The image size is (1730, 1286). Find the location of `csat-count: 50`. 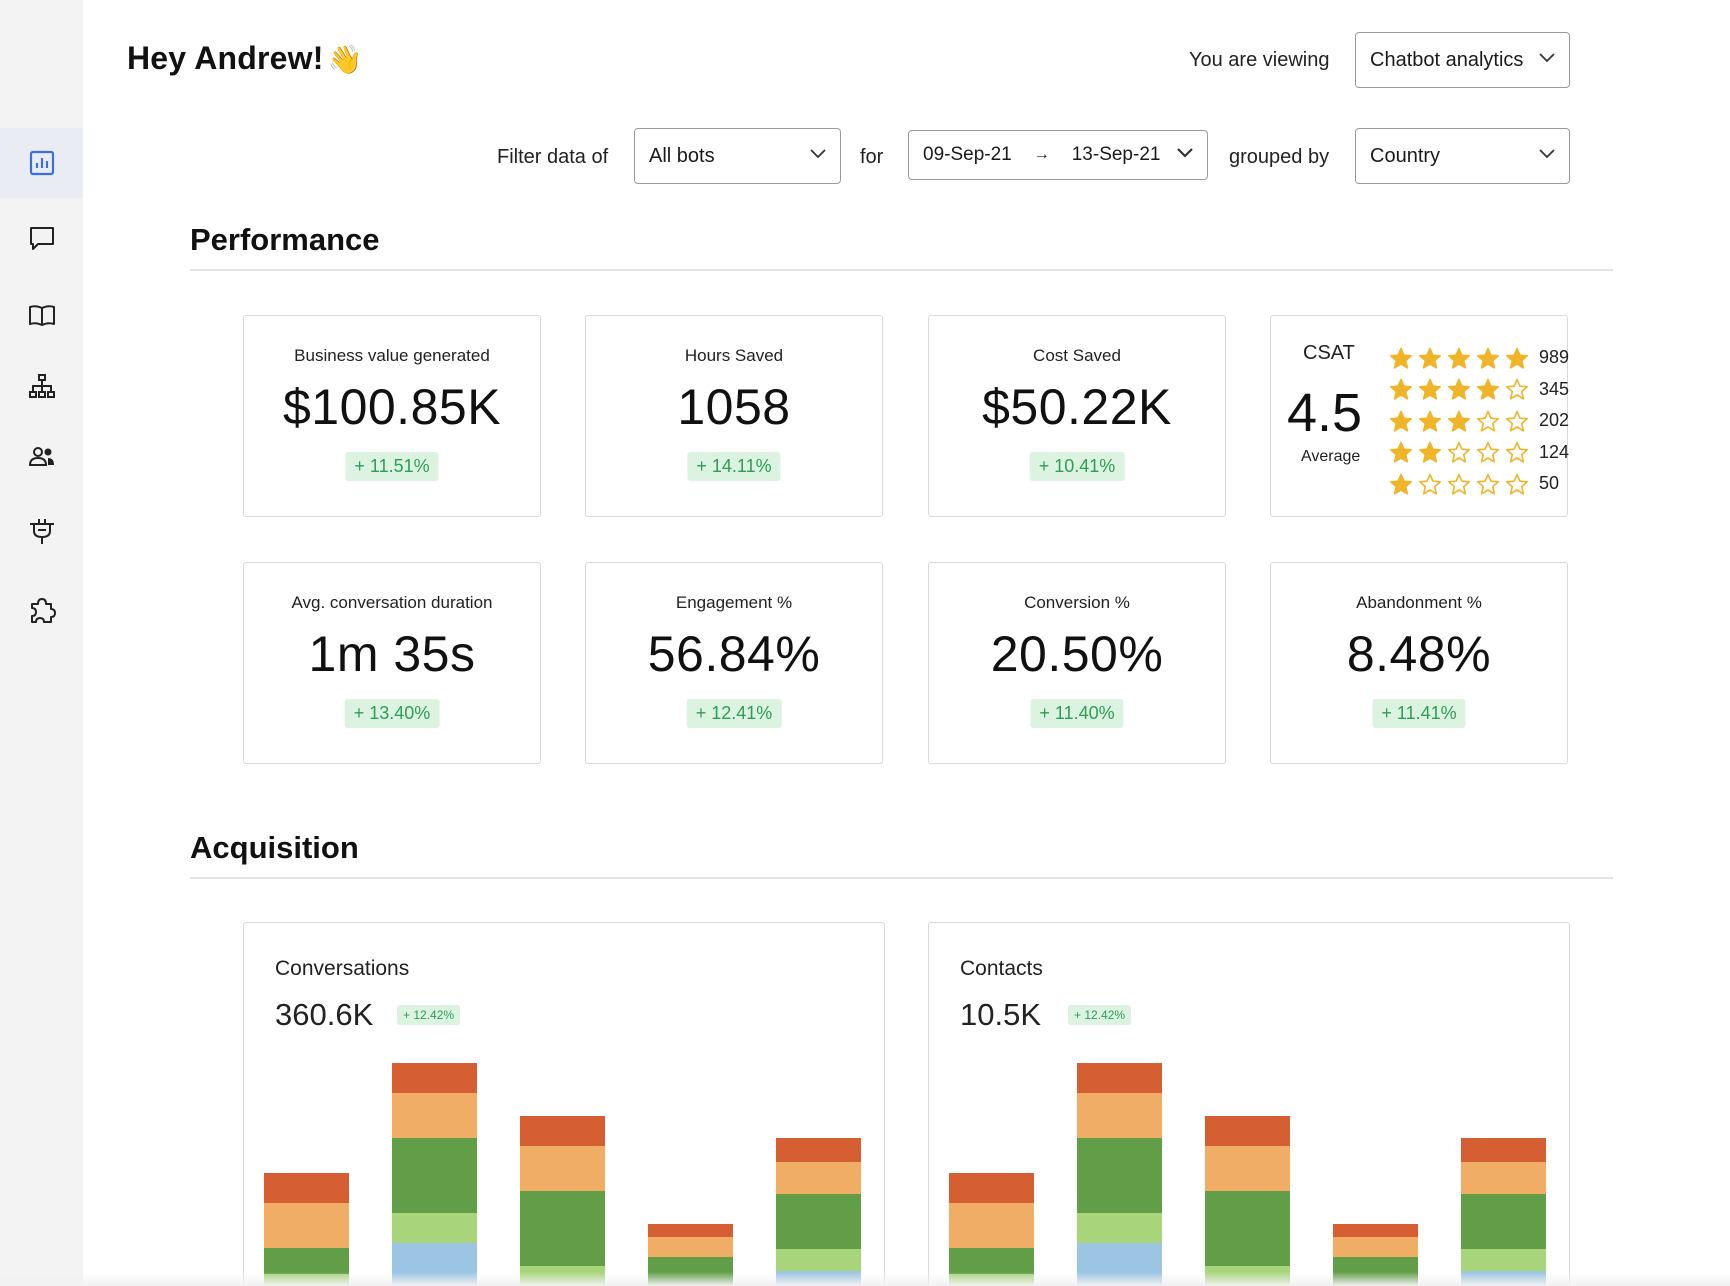

csat-count: 50 is located at coordinates (1549, 483).